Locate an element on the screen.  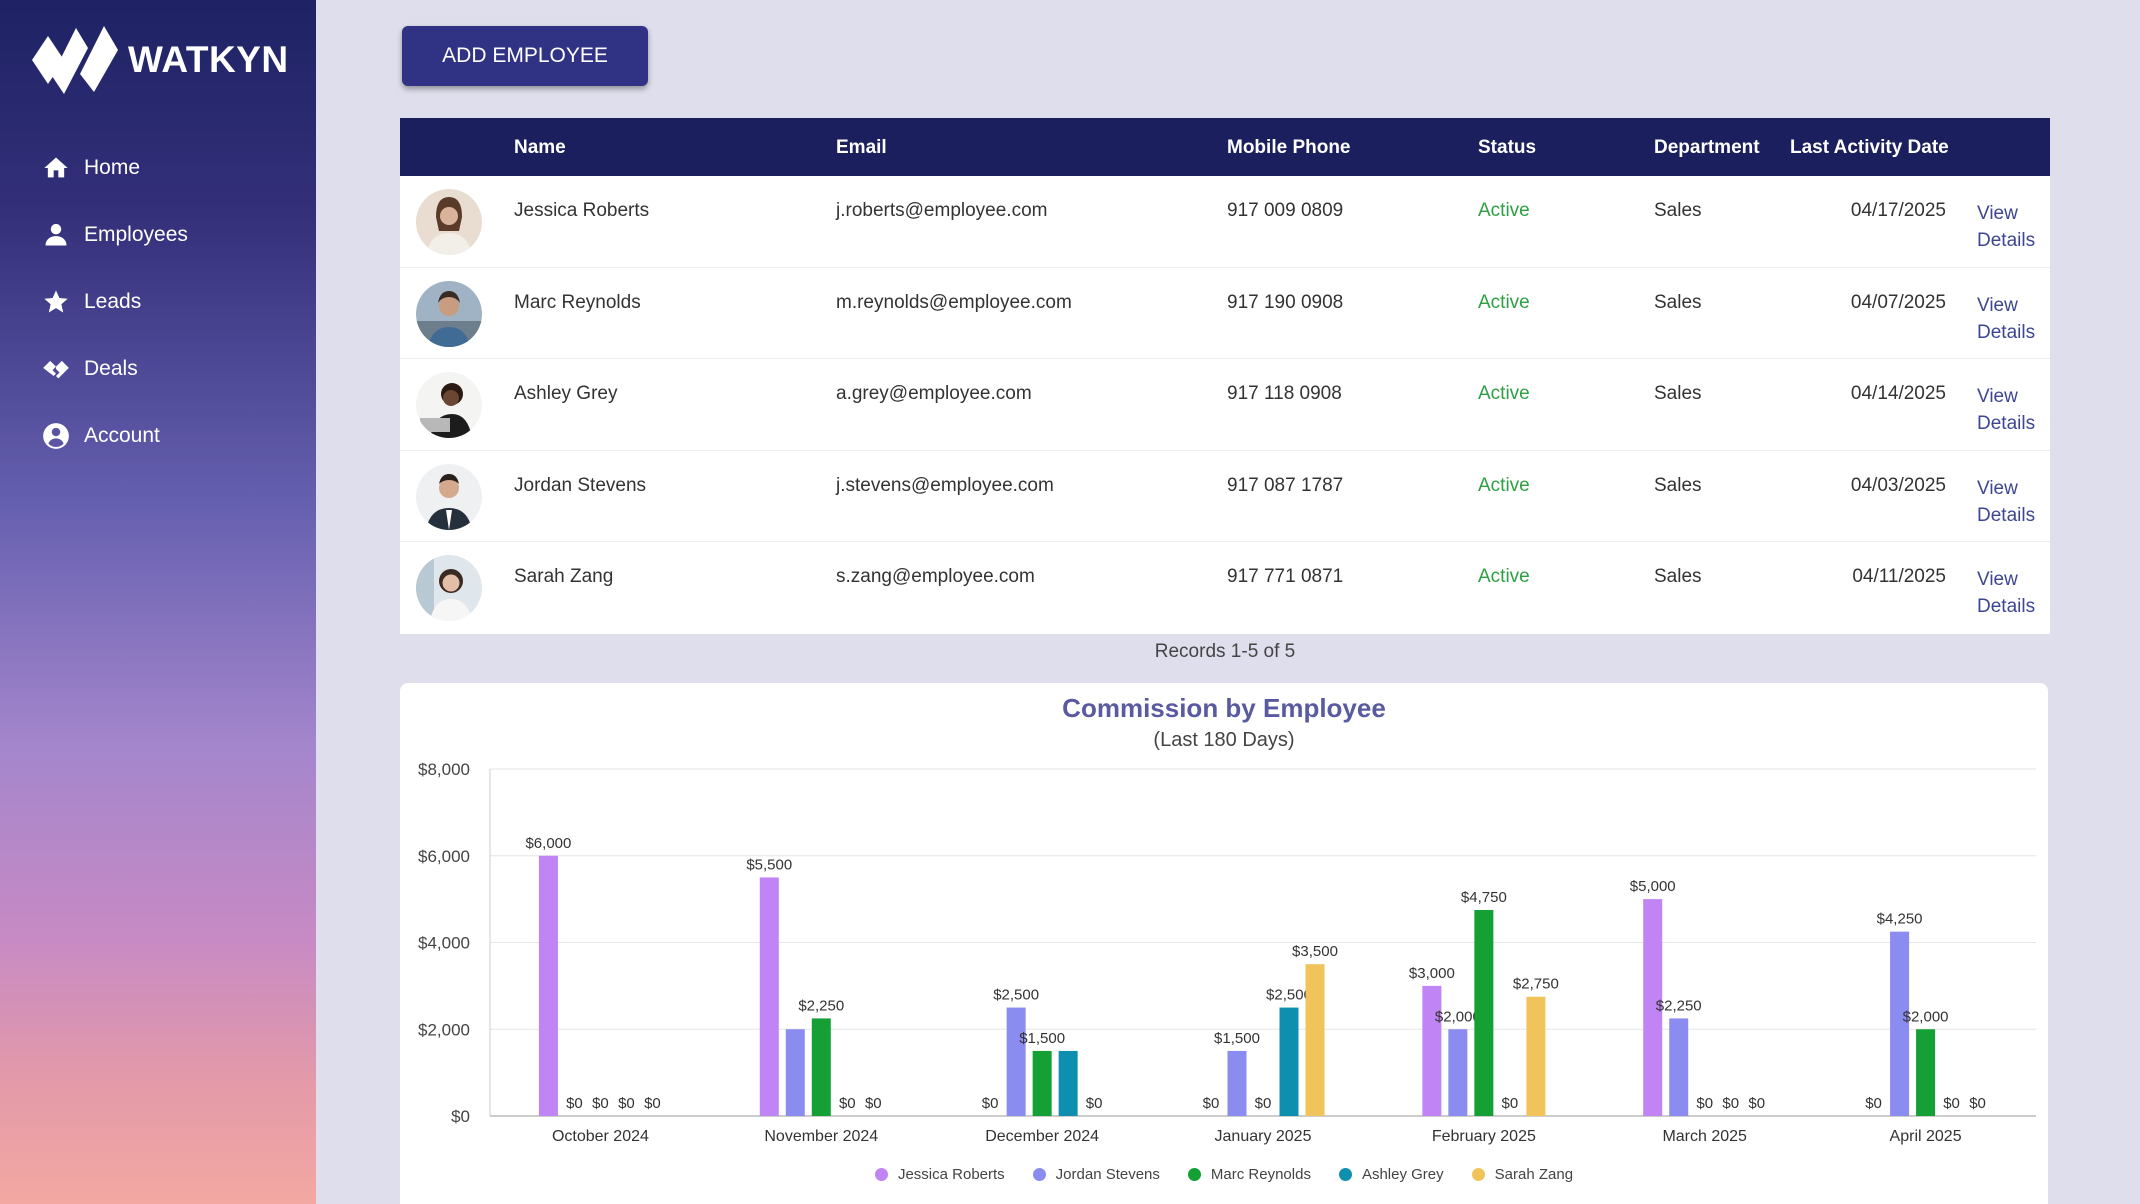
sidebar-item-label: Home is located at coordinates (112, 167).